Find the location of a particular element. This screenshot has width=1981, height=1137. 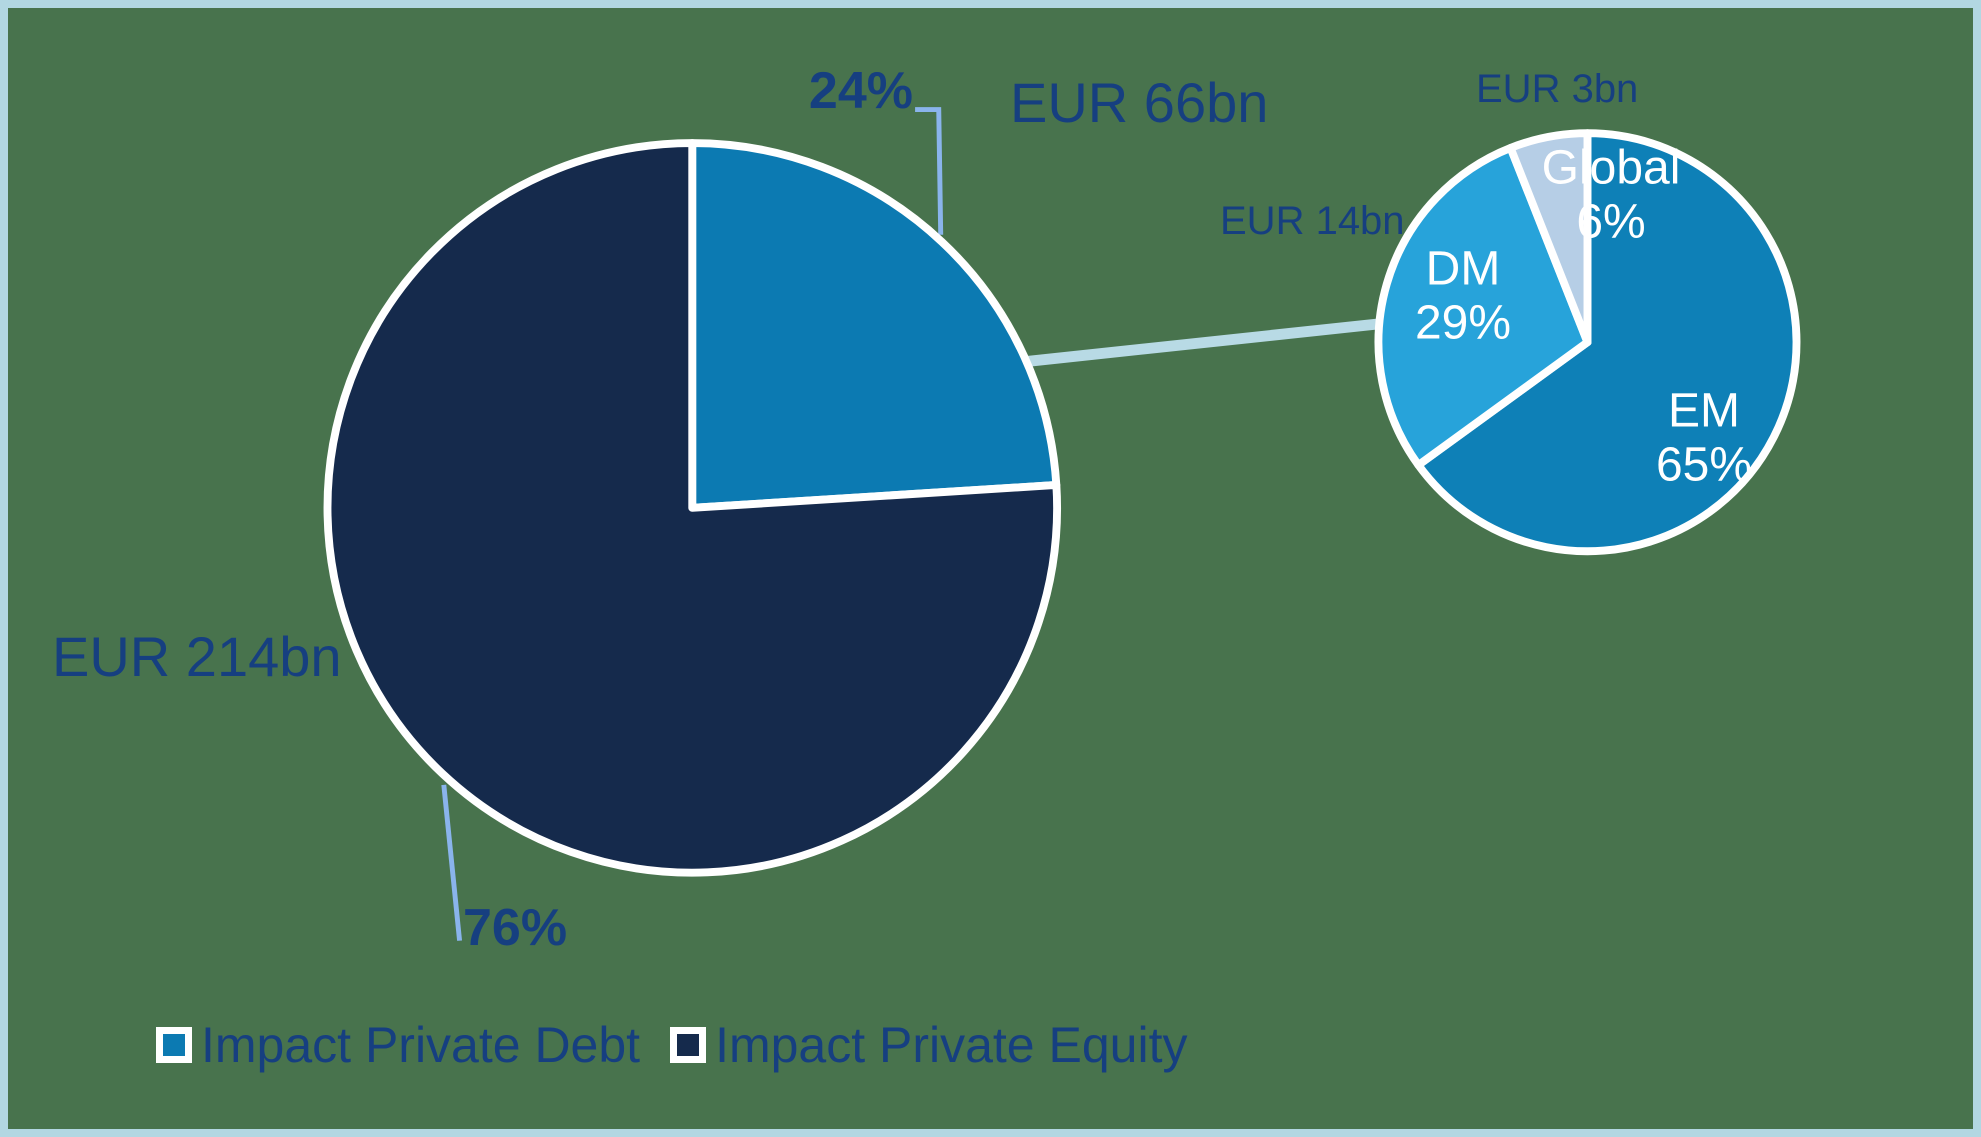

leader-line-24pct is located at coordinates (929, 171).